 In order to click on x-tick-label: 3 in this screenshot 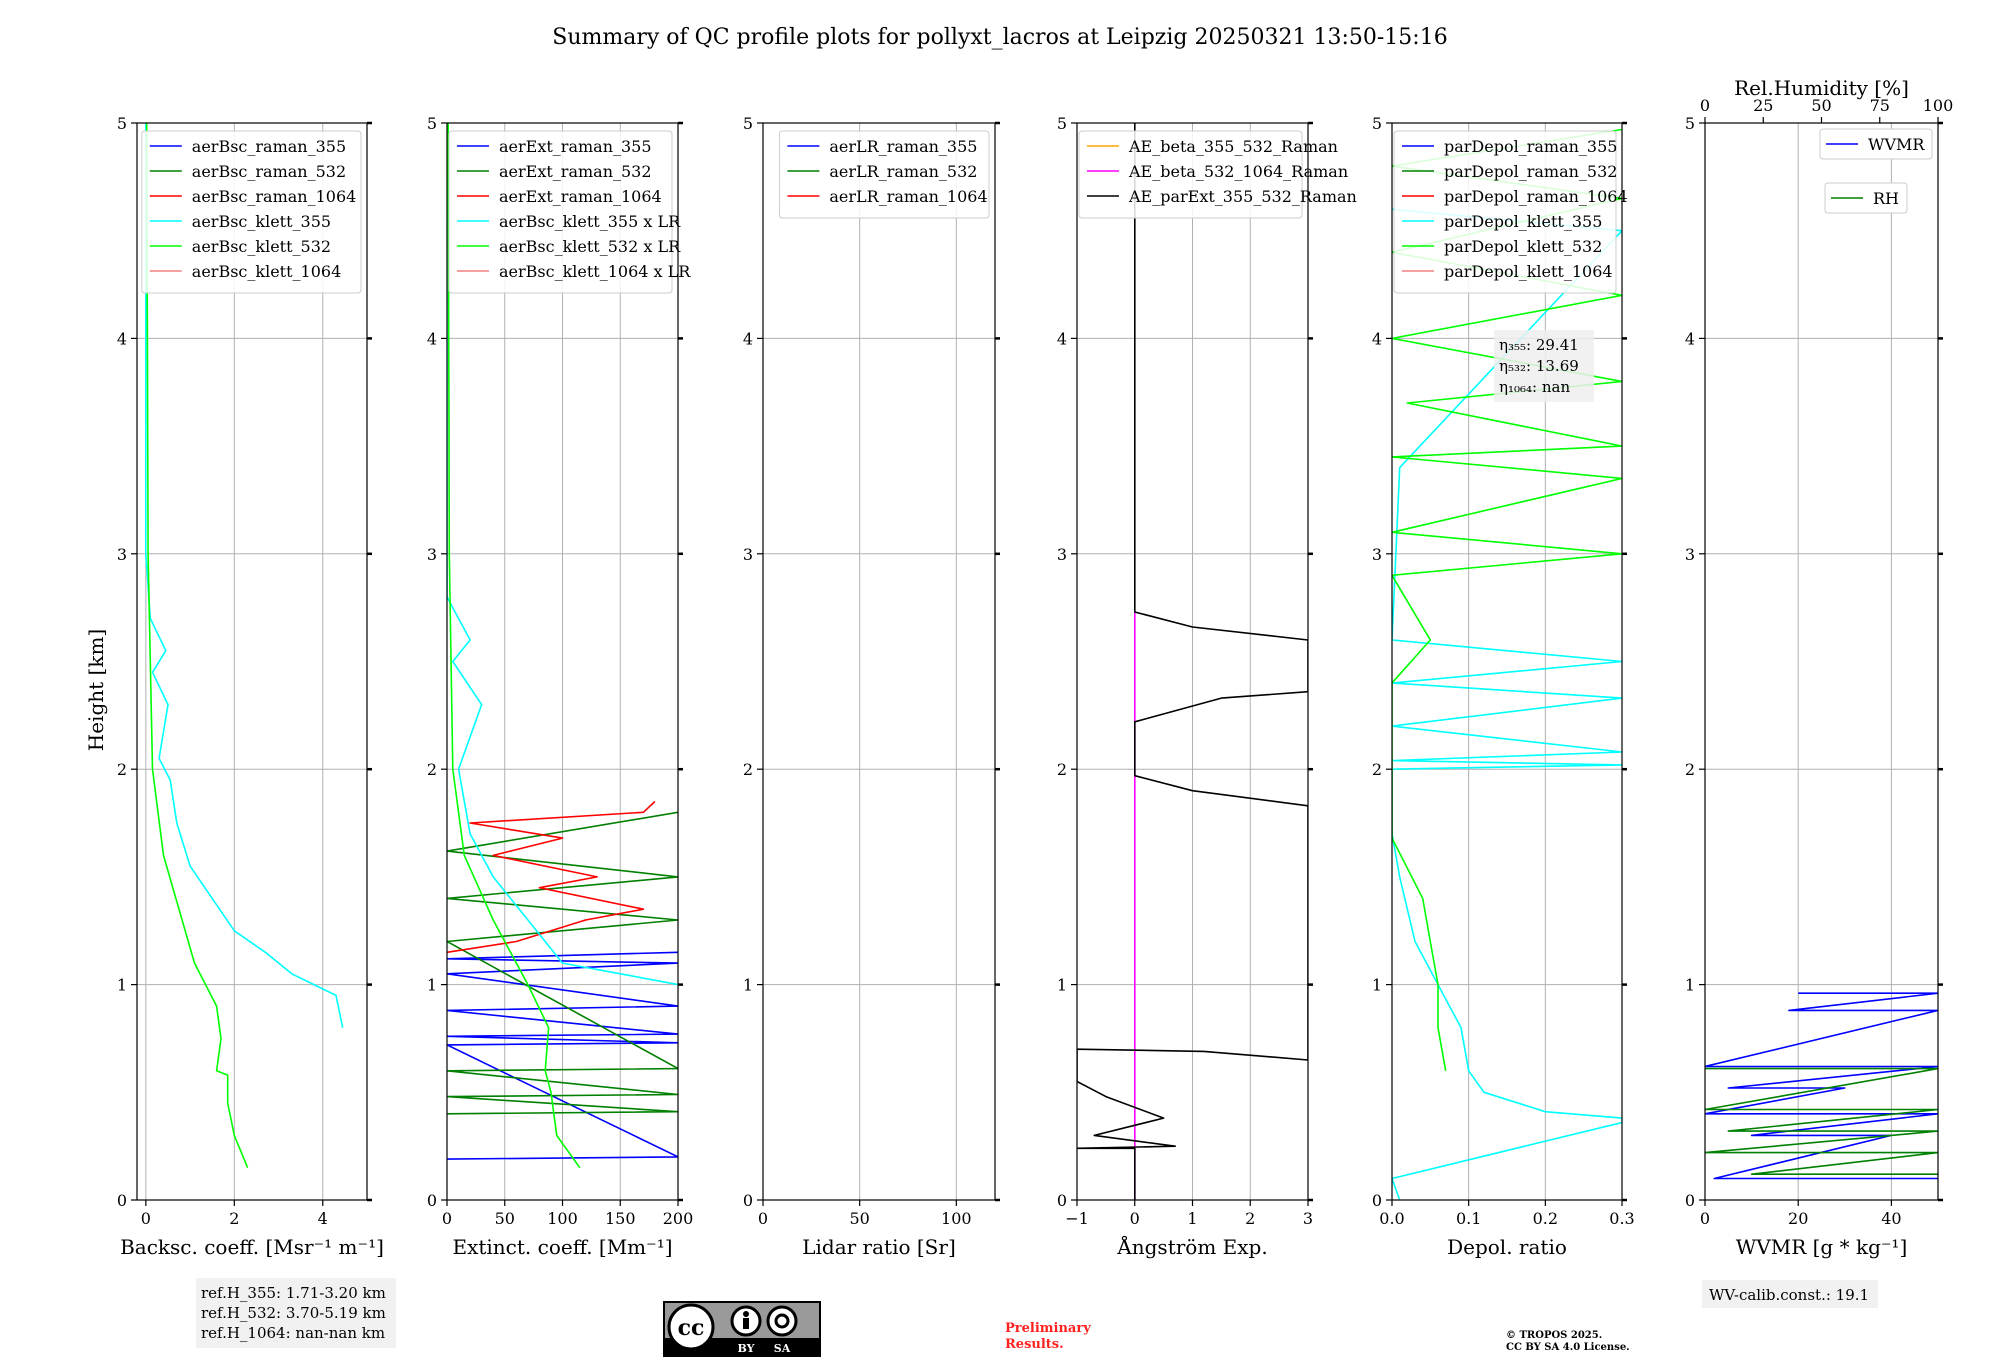, I will do `click(1308, 1218)`.